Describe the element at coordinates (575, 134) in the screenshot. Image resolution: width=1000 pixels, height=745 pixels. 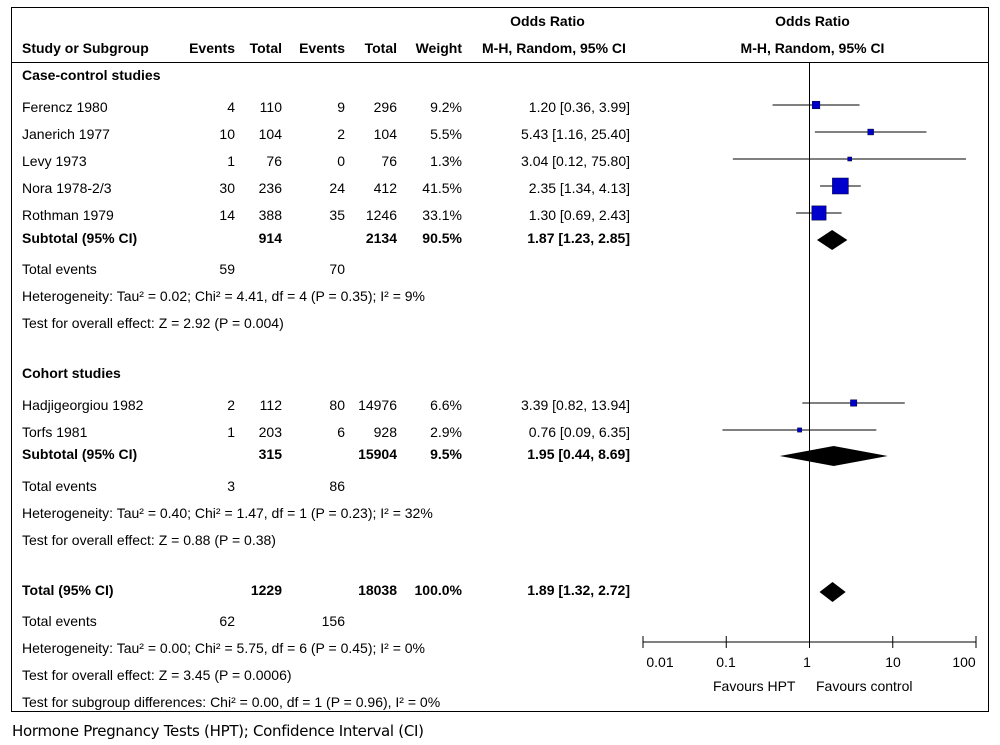
I see `odds-ratio-ci: 5.43 [1.16, 25.40]` at that location.